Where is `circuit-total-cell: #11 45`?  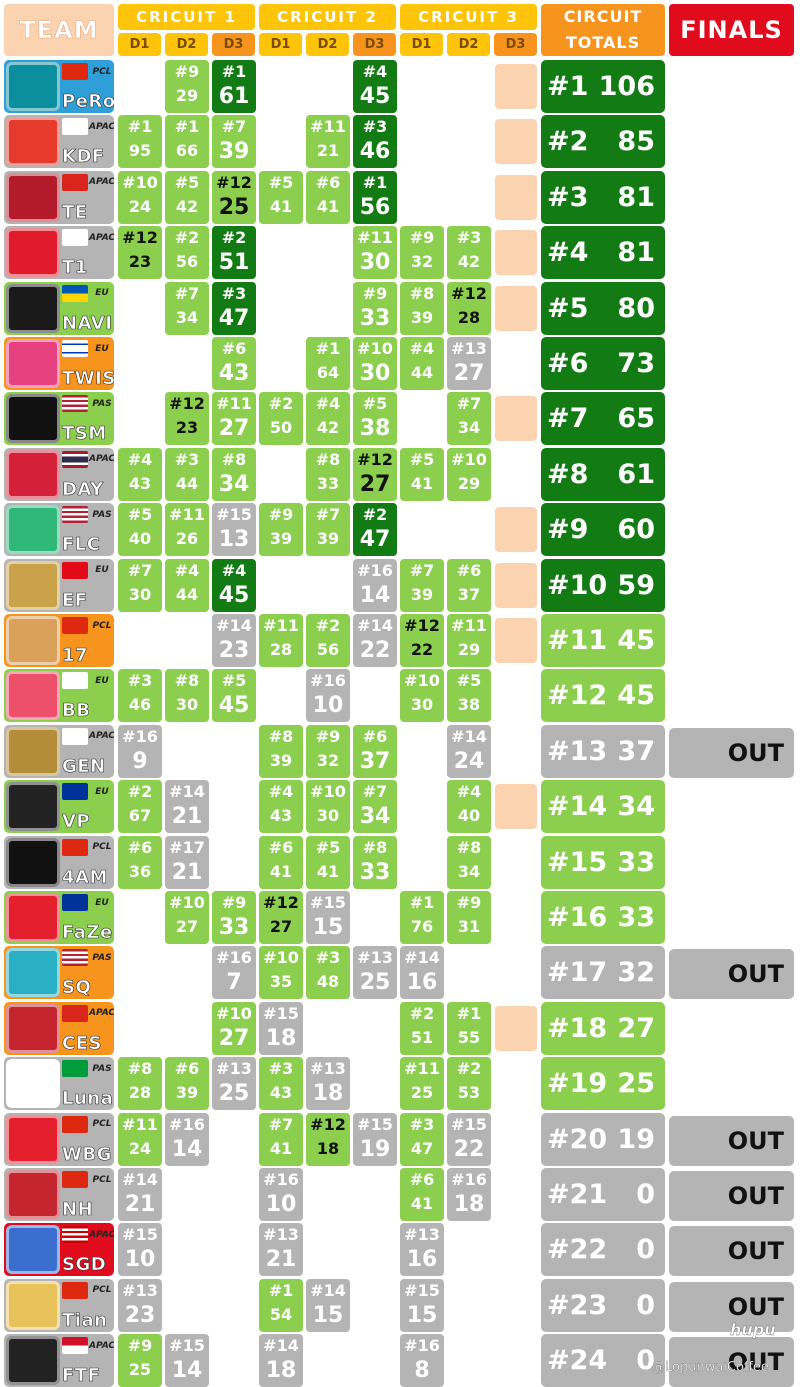 circuit-total-cell: #11 45 is located at coordinates (603, 640).